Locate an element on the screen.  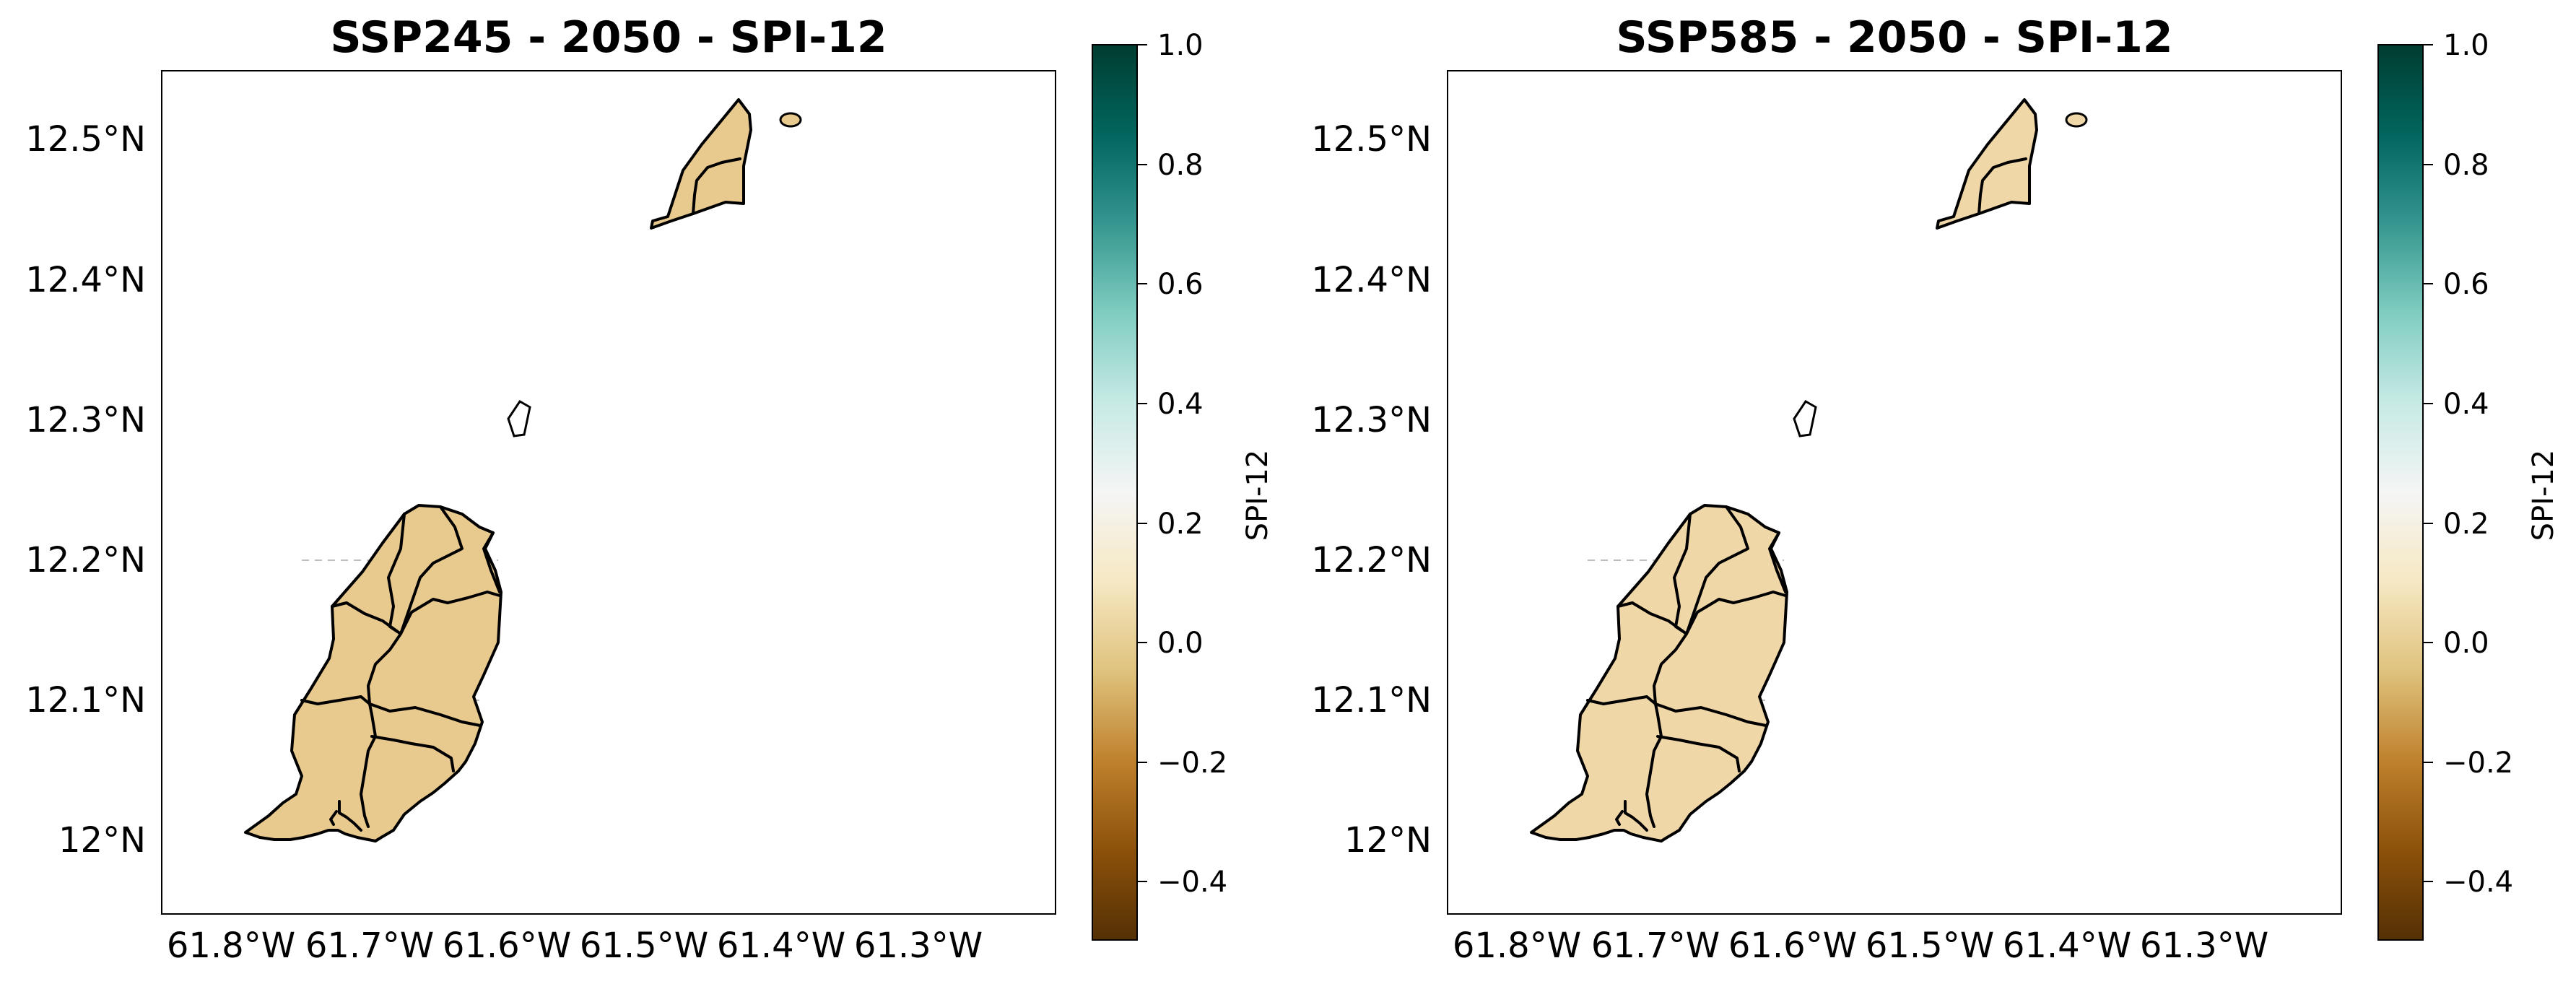
panel-title: SSP585 - 2050 - SPI-12 is located at coordinates (1894, 37).